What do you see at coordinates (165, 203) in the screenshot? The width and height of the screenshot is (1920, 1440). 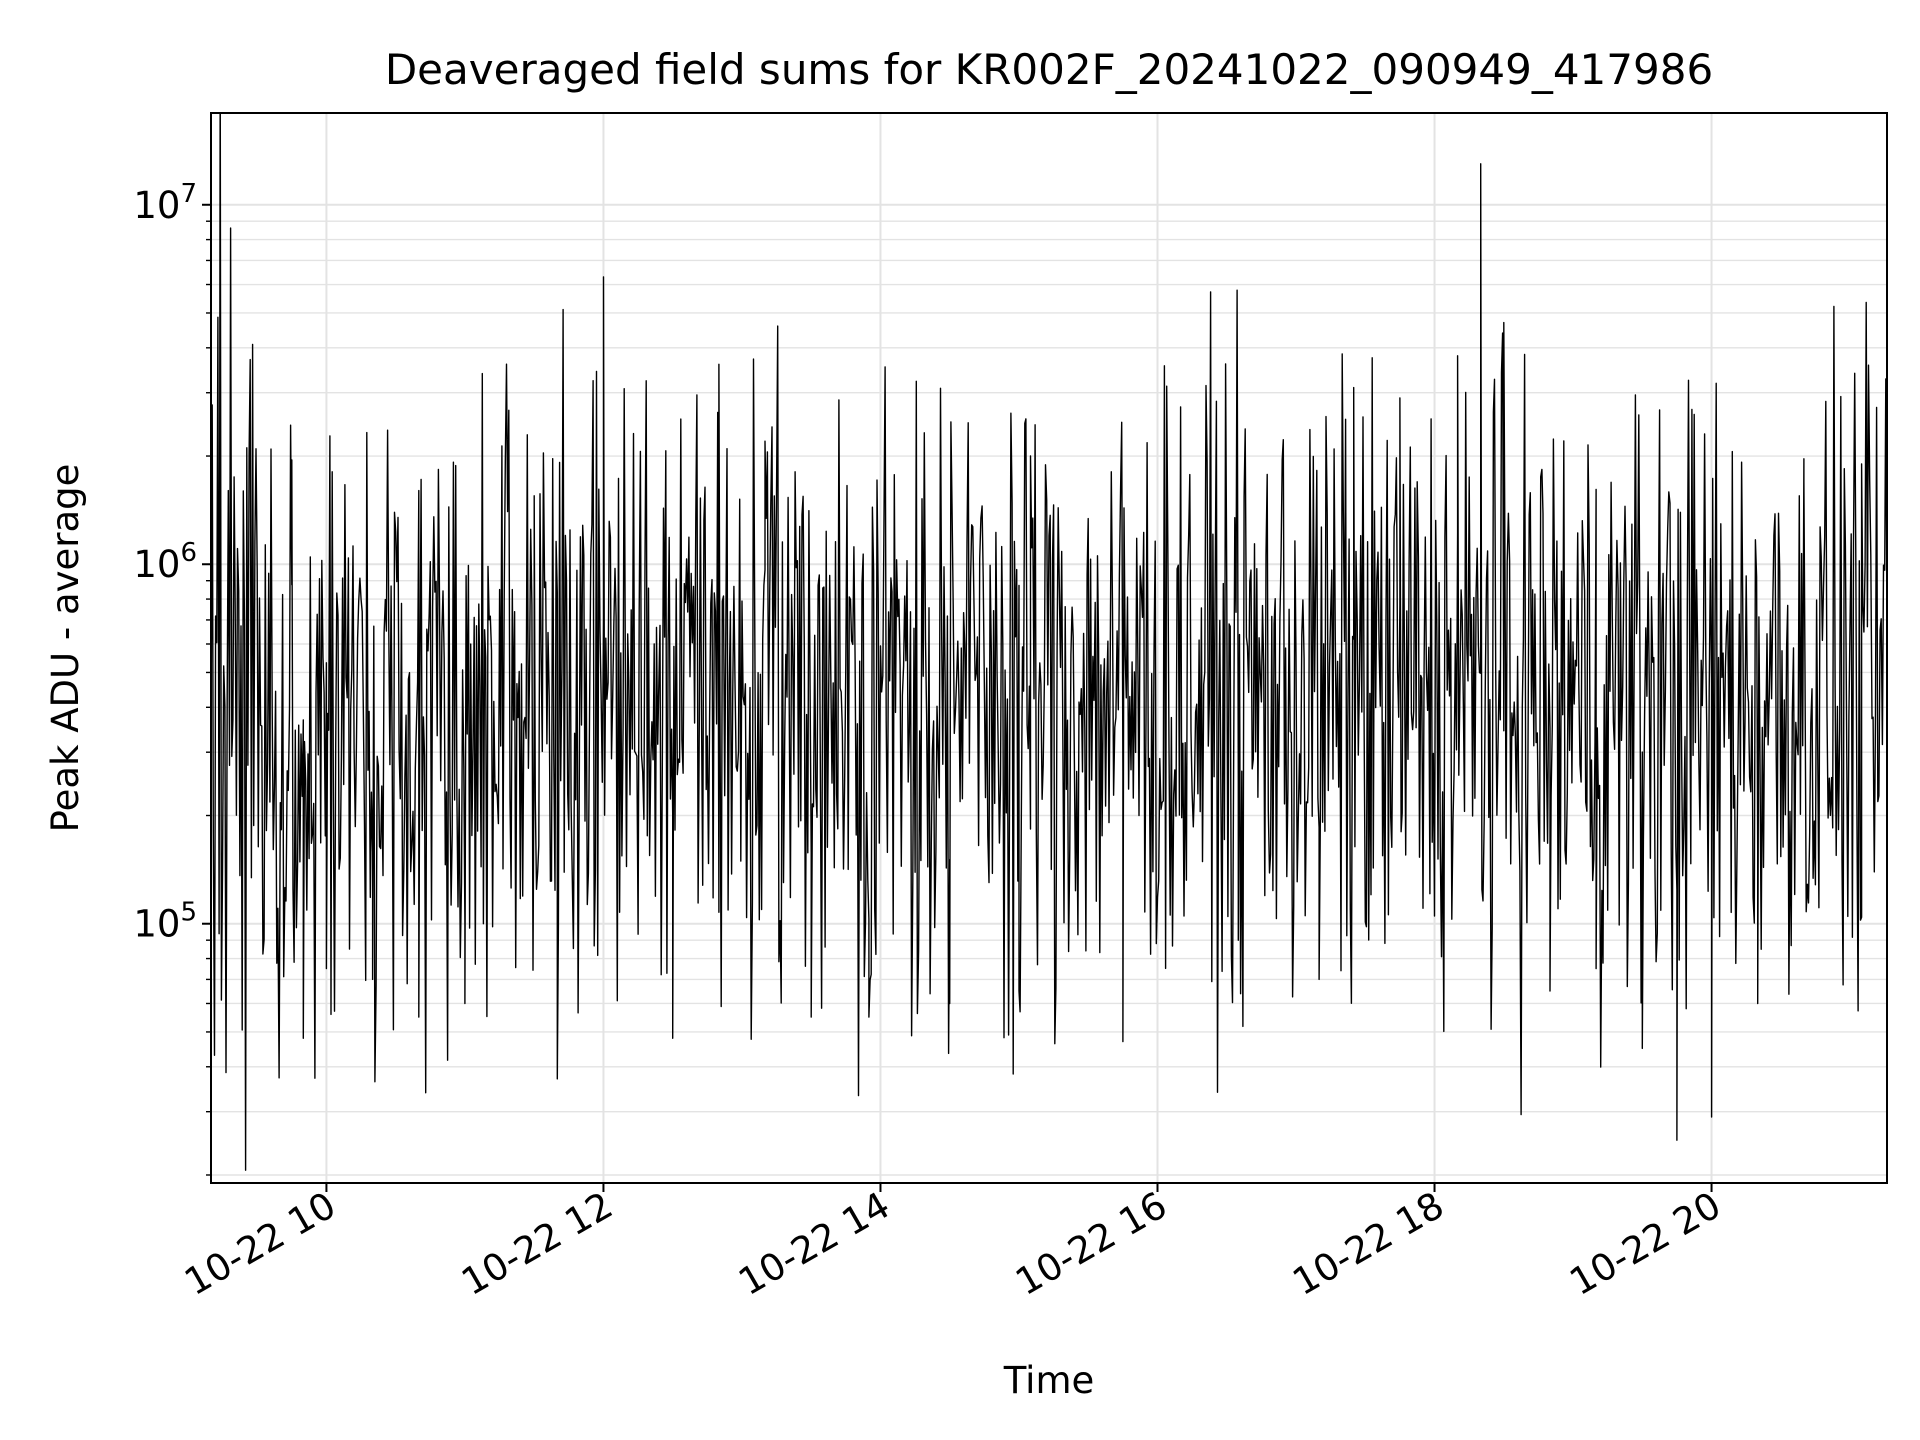 I see `y-tick-label: 107` at bounding box center [165, 203].